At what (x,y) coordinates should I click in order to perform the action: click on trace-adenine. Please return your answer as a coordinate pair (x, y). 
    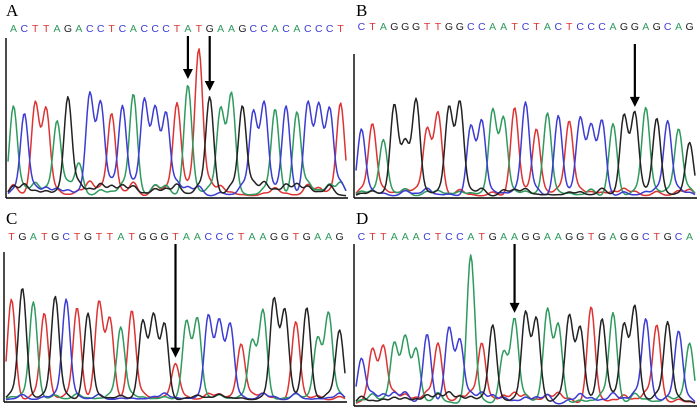
    Looking at the image, I should click on (525, 151).